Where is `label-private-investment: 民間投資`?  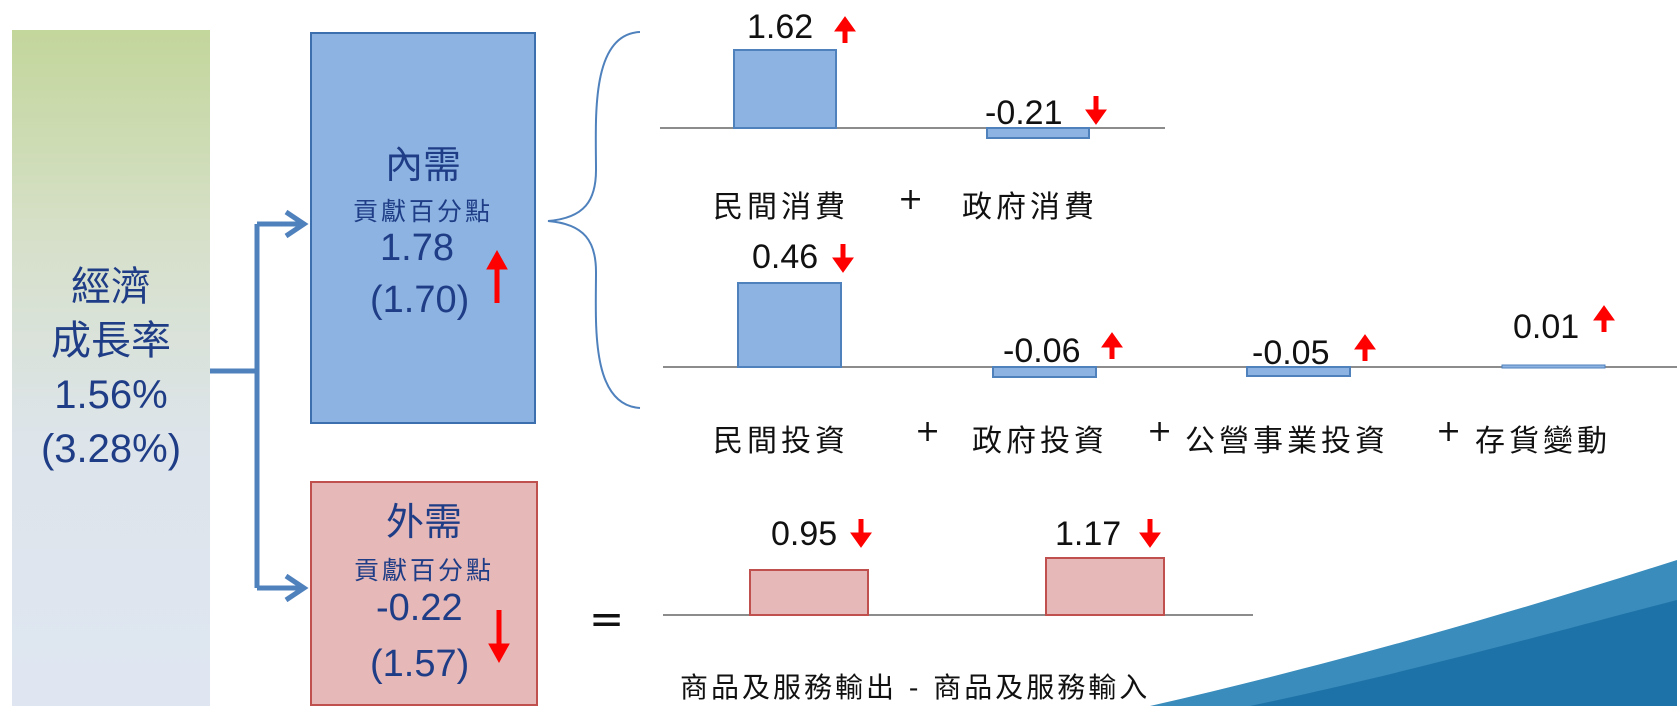
label-private-investment: 民間投資 is located at coordinates (781, 441).